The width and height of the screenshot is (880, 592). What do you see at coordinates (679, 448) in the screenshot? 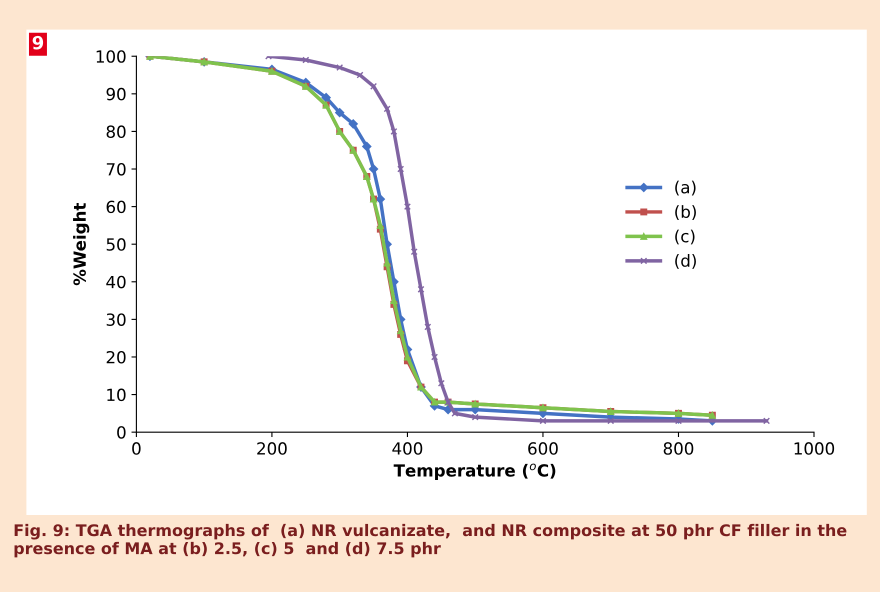
I see `x-tick-label: 800` at bounding box center [679, 448].